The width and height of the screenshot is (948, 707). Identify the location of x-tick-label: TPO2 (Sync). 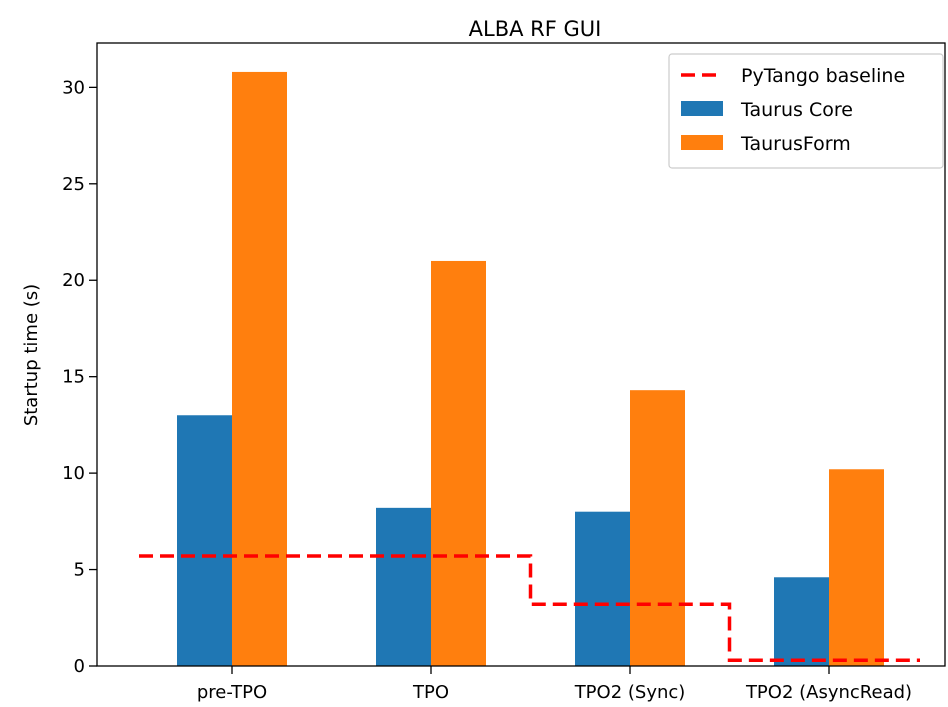
(630, 692).